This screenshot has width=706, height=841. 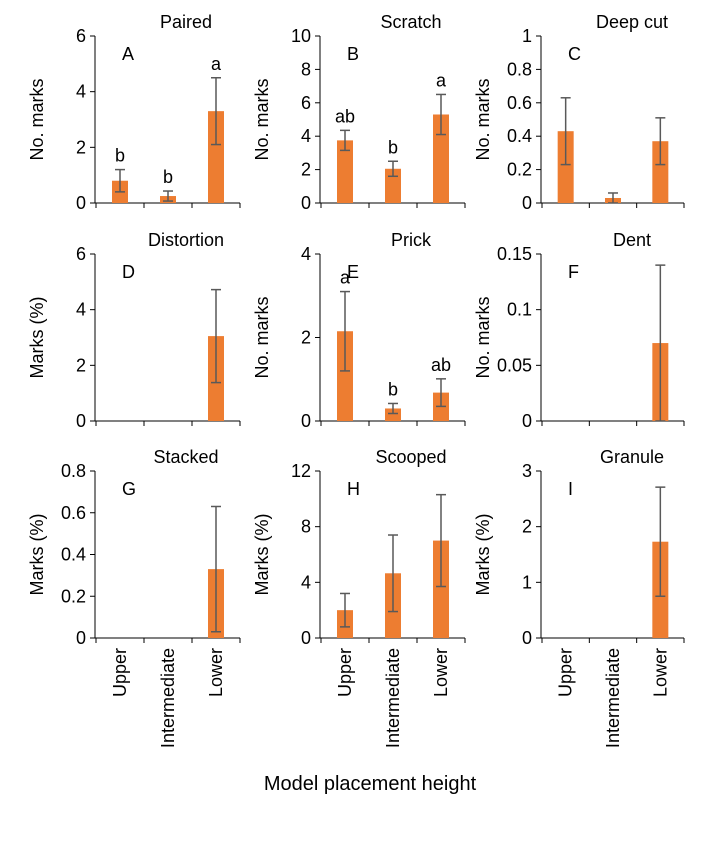 I want to click on y-tick-label: 0.05, so click(x=514, y=365).